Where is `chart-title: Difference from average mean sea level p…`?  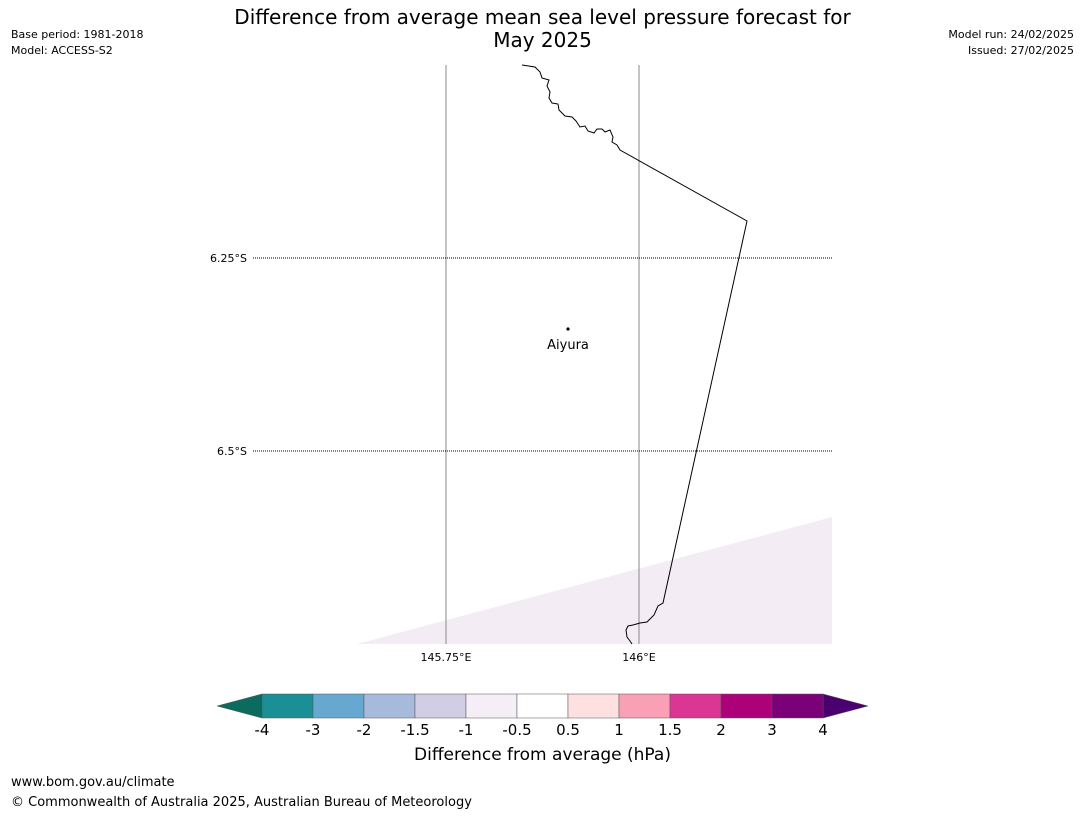 chart-title: Difference from average mean sea level p… is located at coordinates (542, 29).